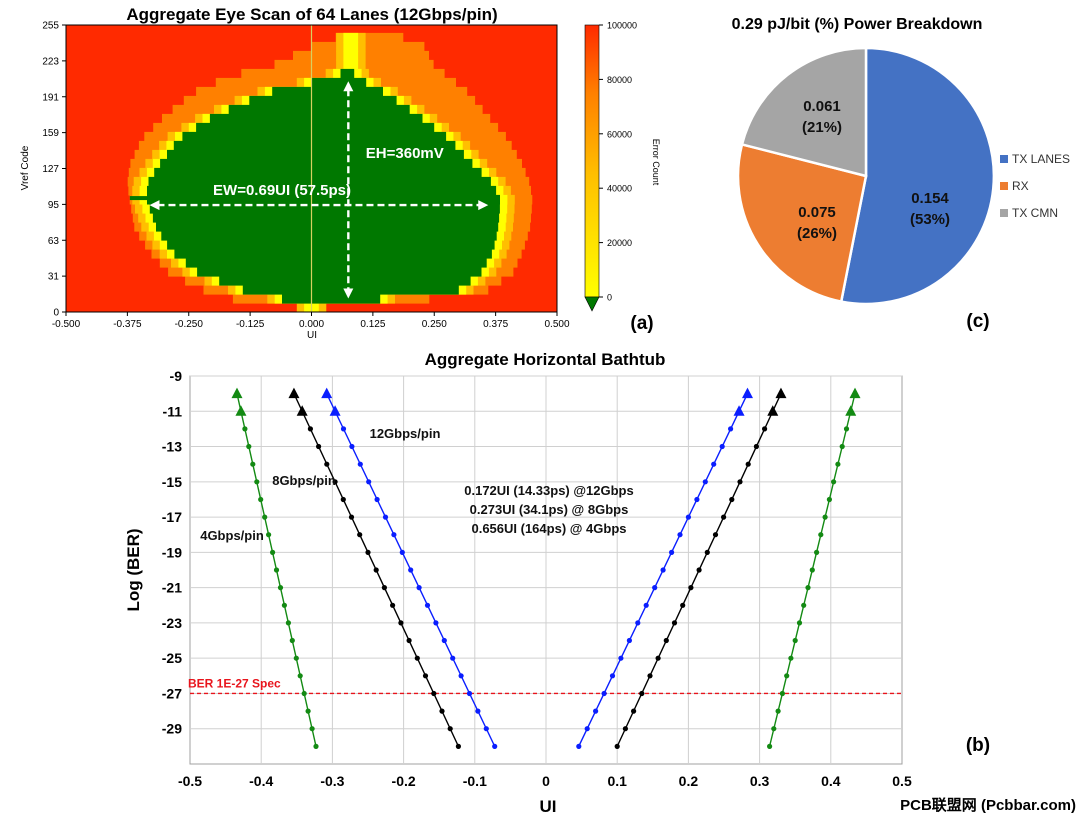 This screenshot has width=1080, height=818. Describe the element at coordinates (50, 26) in the screenshot. I see `eye-y-tick-label: 255` at that location.